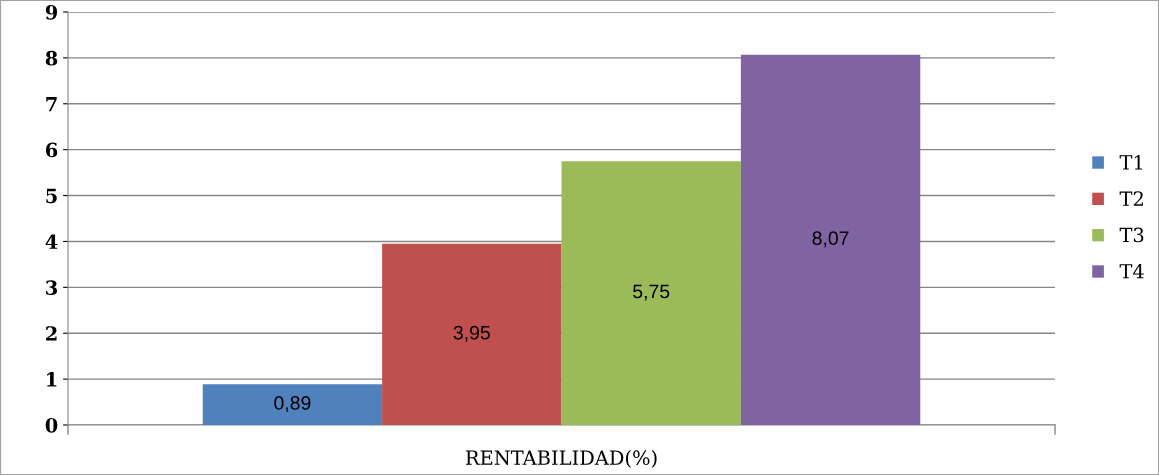 The width and height of the screenshot is (1159, 475). Describe the element at coordinates (51, 196) in the screenshot. I see `y-tick-label: 5` at that location.